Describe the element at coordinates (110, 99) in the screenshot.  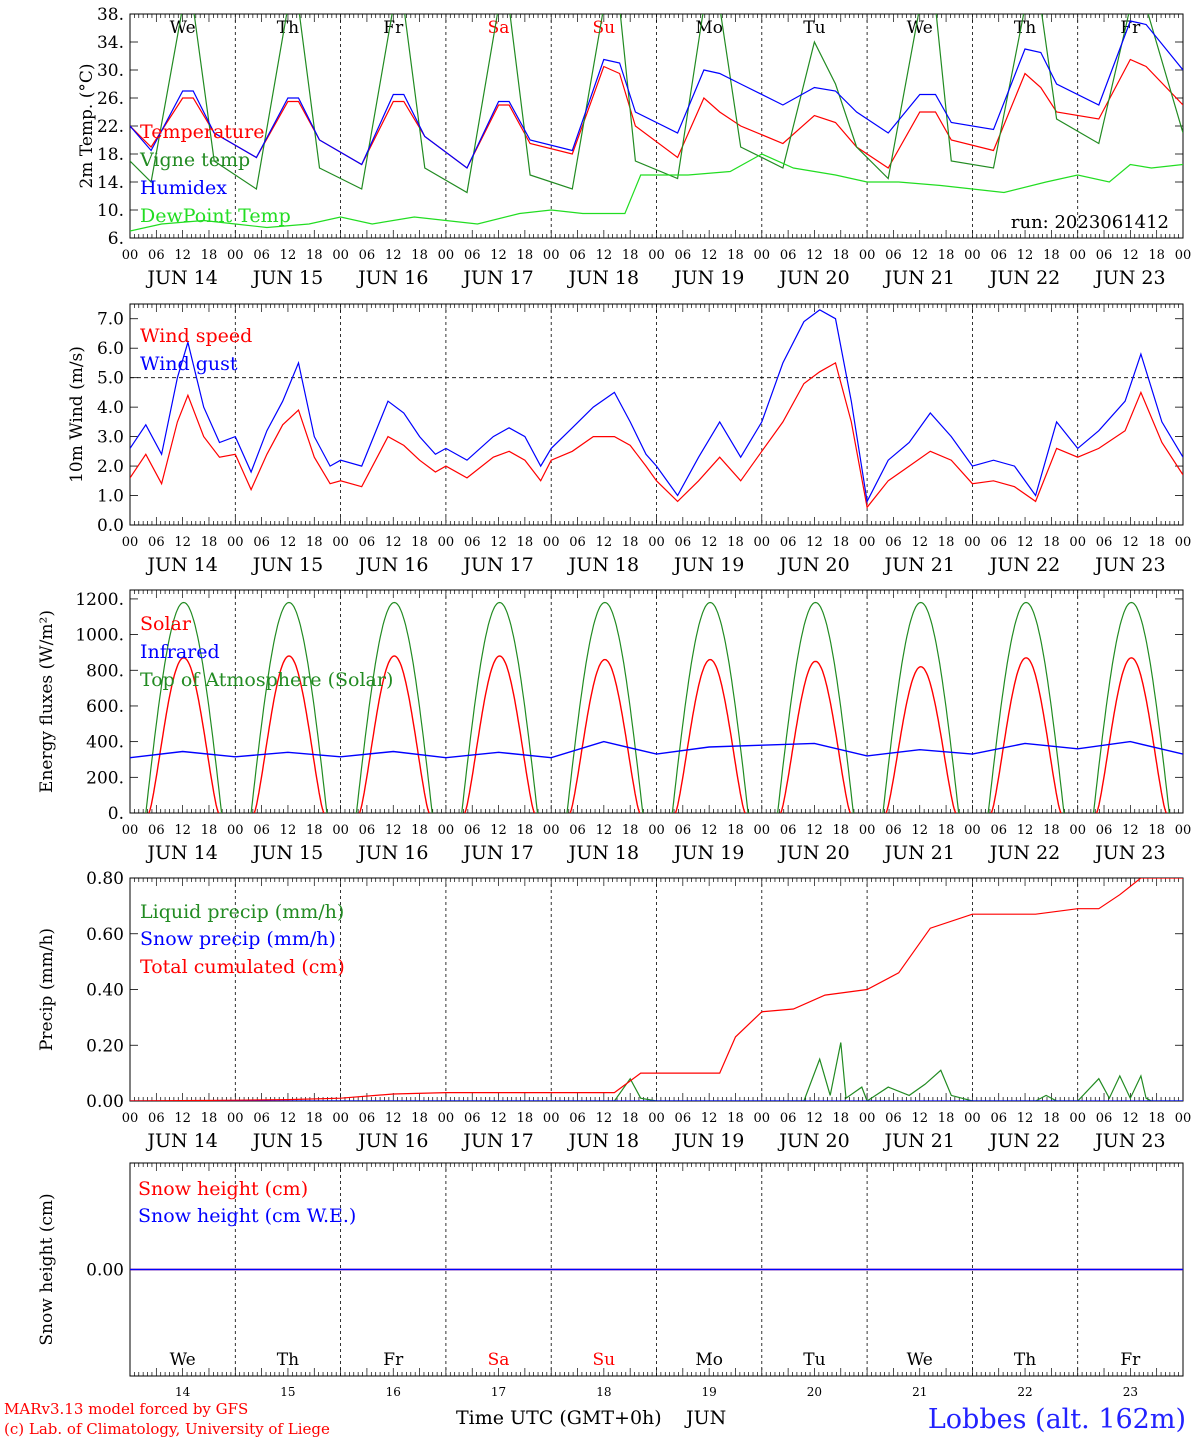
I see `y-tick-label: 26.` at that location.